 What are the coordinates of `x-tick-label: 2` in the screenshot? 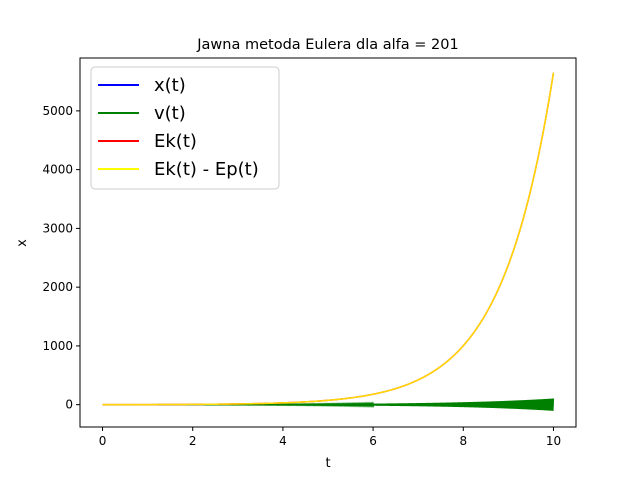 It's located at (193, 441).